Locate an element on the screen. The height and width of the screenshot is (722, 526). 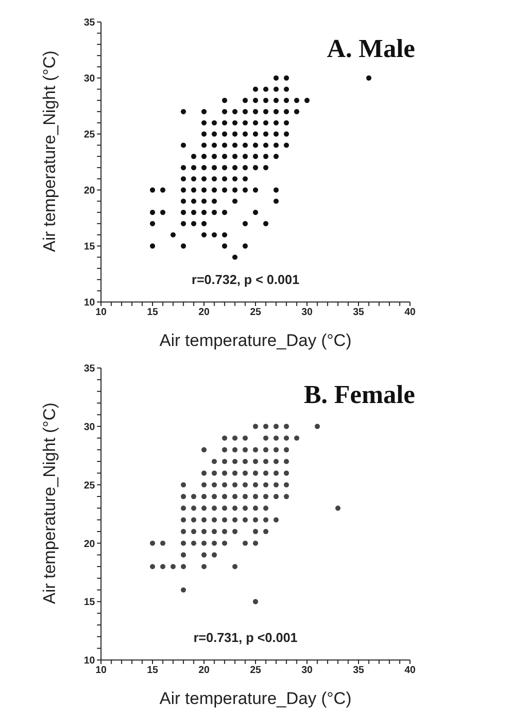
text: B. Female is located at coordinates (359, 395).